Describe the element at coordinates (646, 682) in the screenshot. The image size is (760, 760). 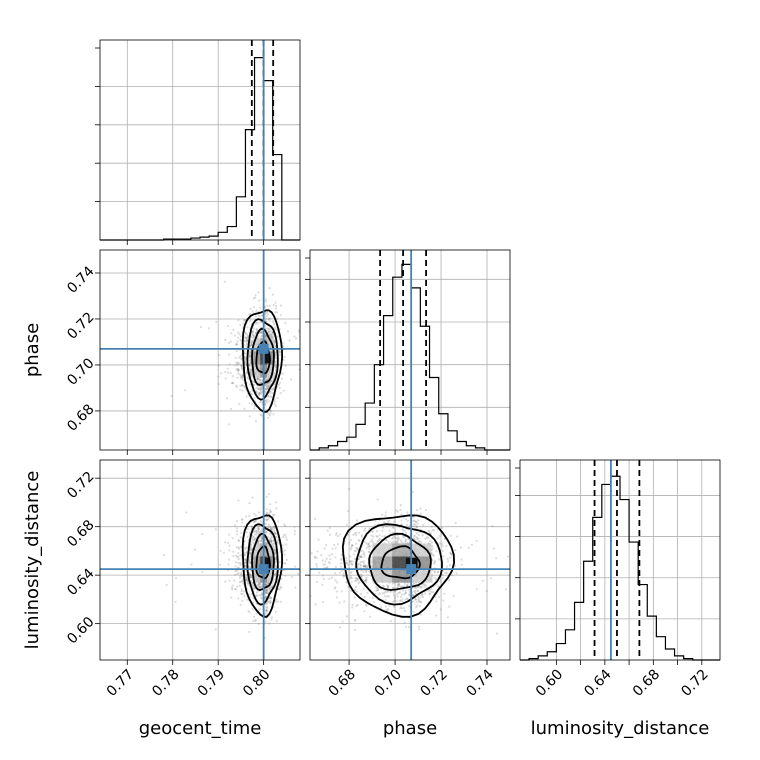
I see `x-tick-label: 0.68` at that location.